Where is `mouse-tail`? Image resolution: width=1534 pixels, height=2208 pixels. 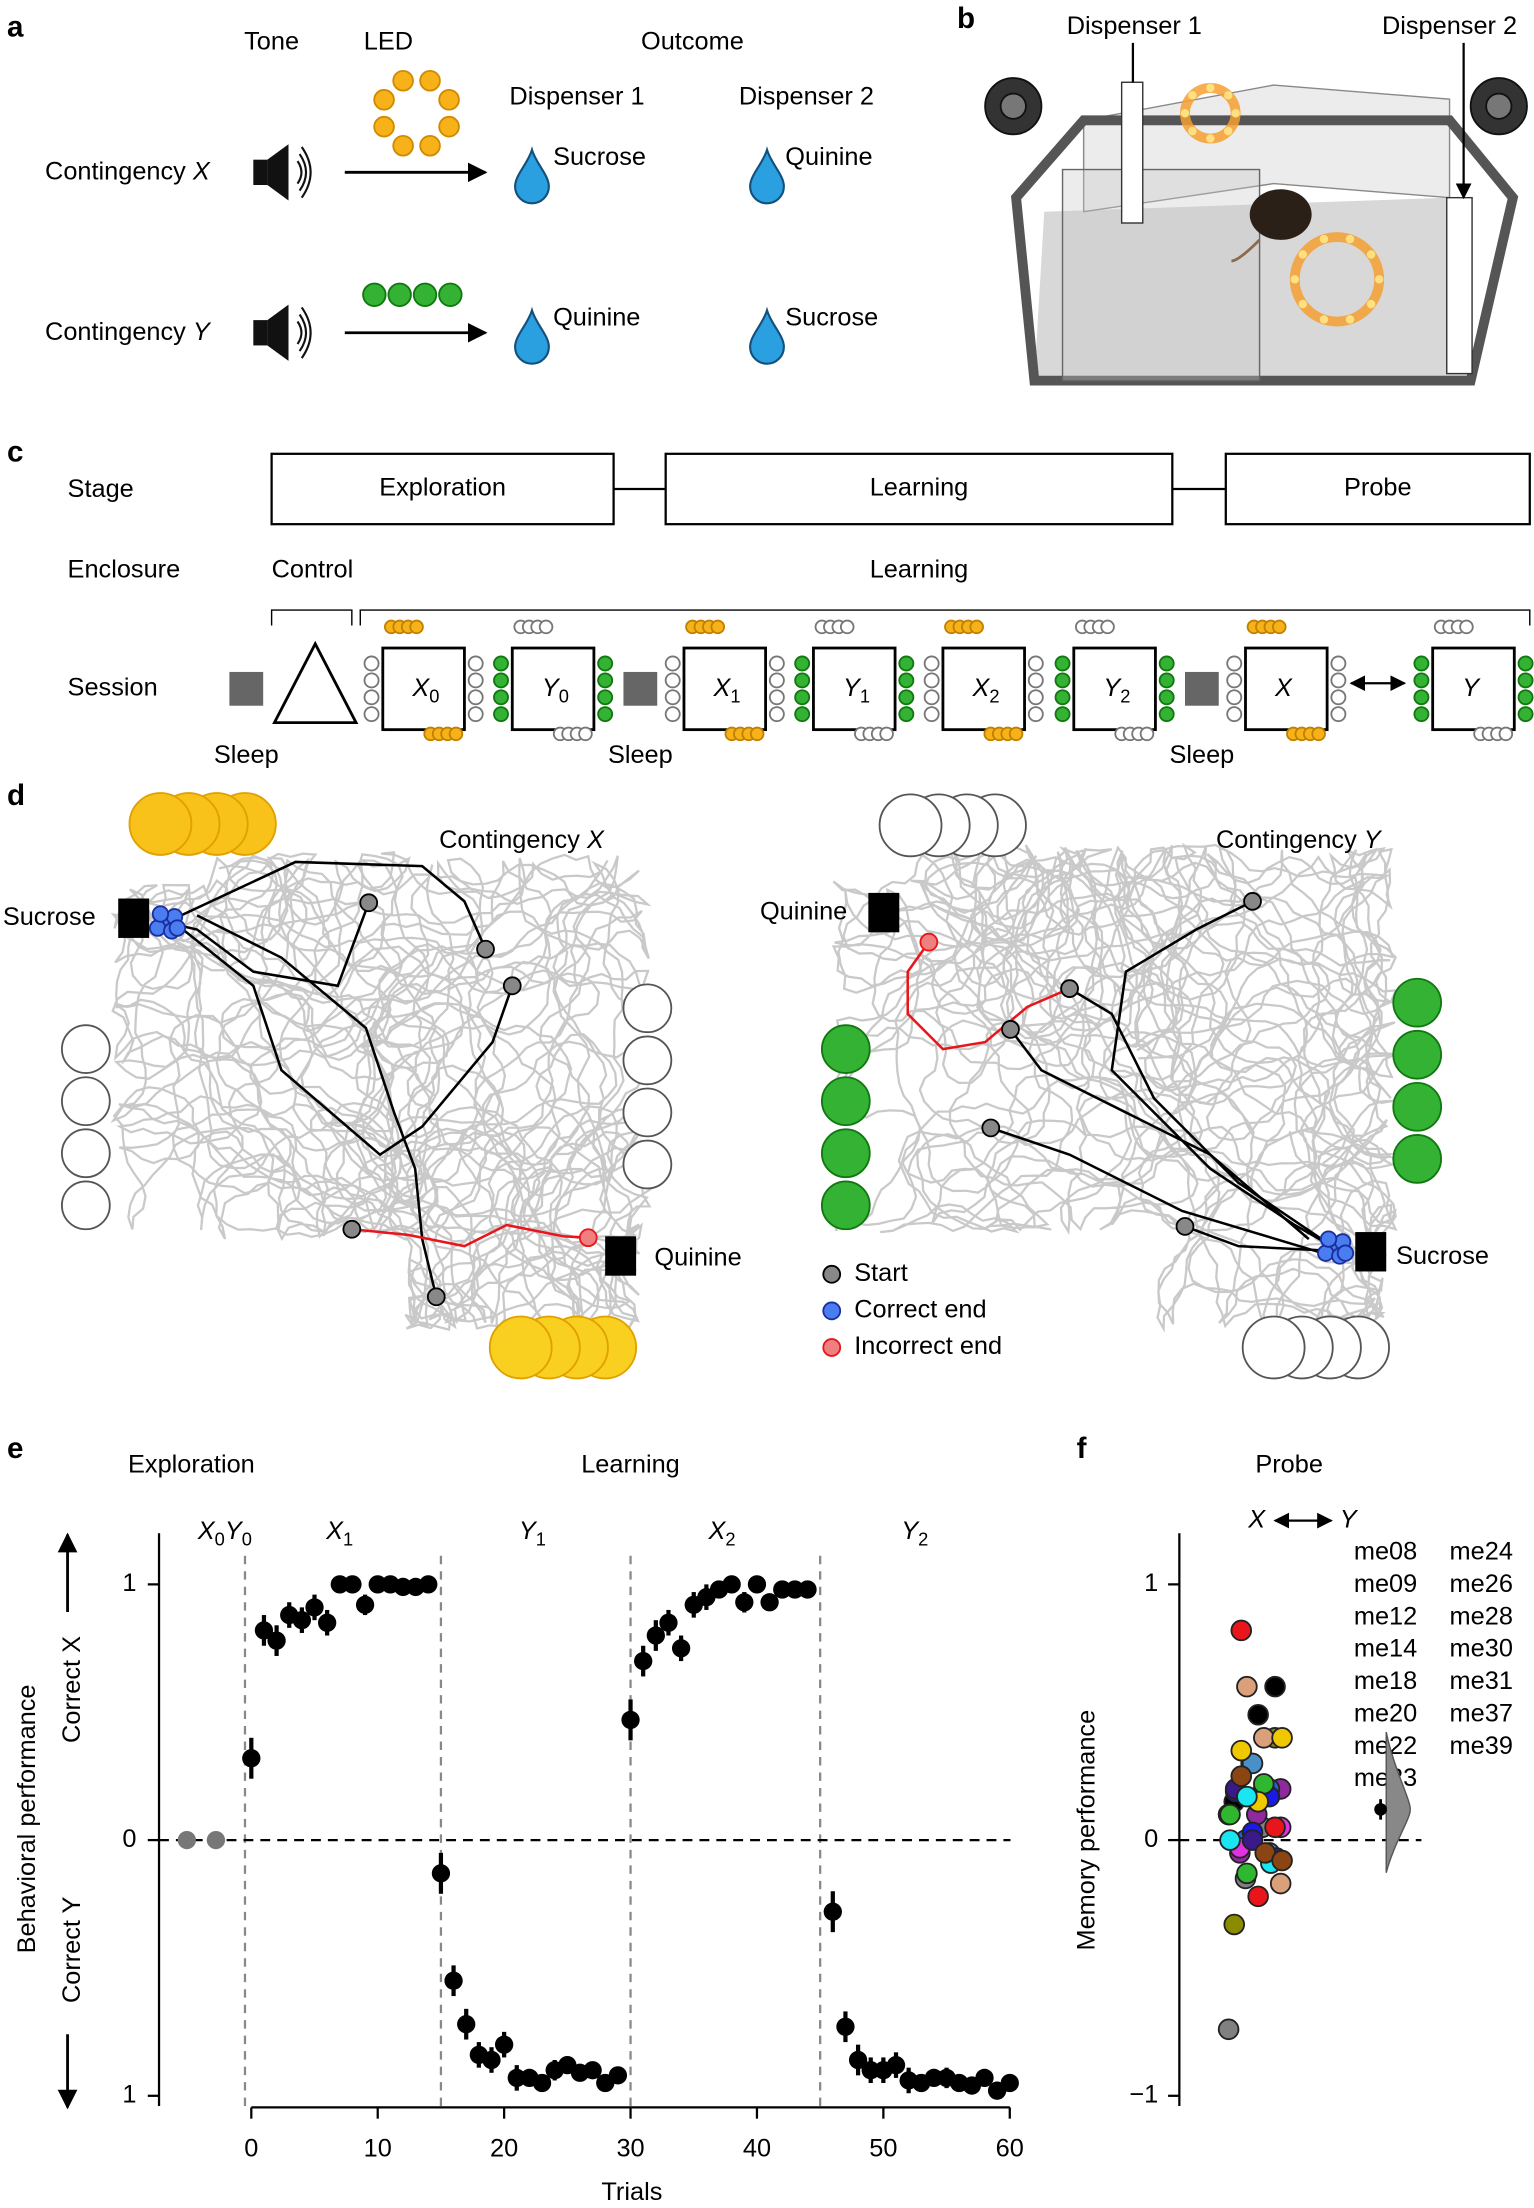 mouse-tail is located at coordinates (1246, 250).